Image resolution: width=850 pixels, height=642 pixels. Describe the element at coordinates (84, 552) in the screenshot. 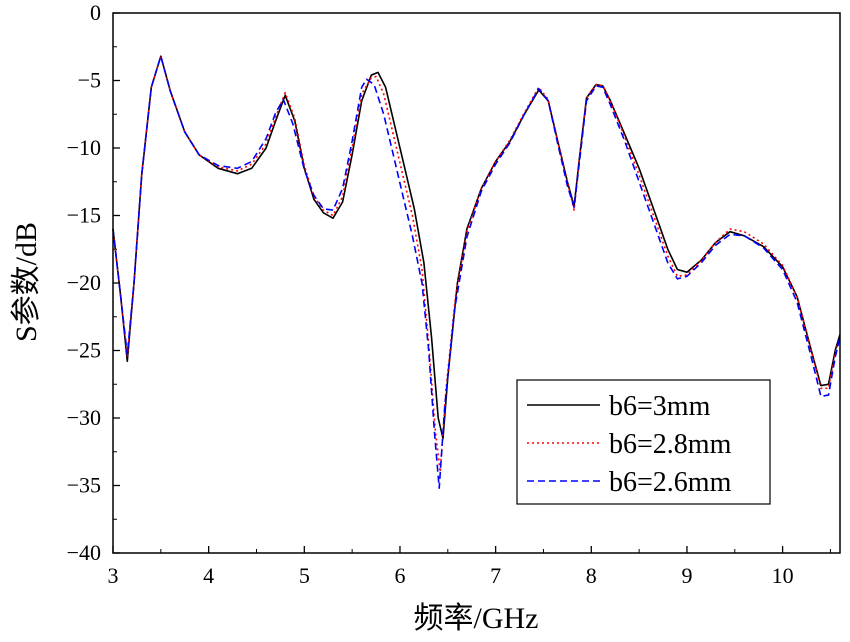

I see `y-tick-label: −40` at that location.